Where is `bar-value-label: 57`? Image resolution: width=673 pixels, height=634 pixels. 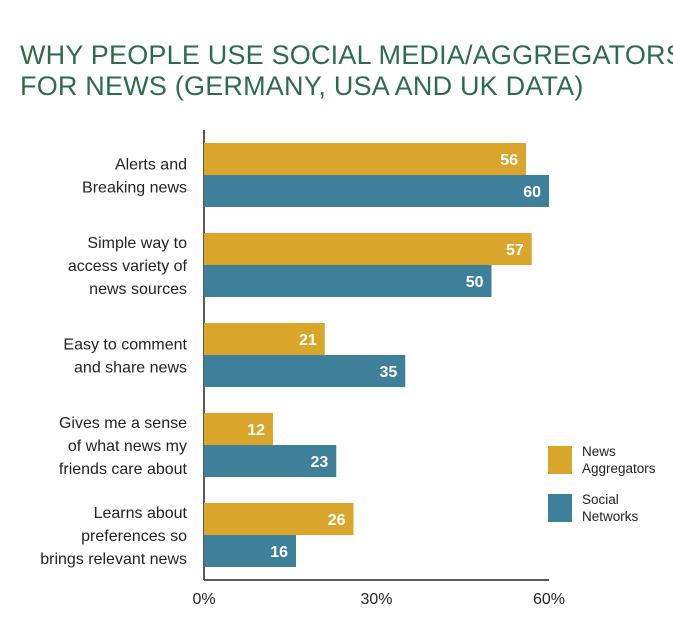 bar-value-label: 57 is located at coordinates (515, 250).